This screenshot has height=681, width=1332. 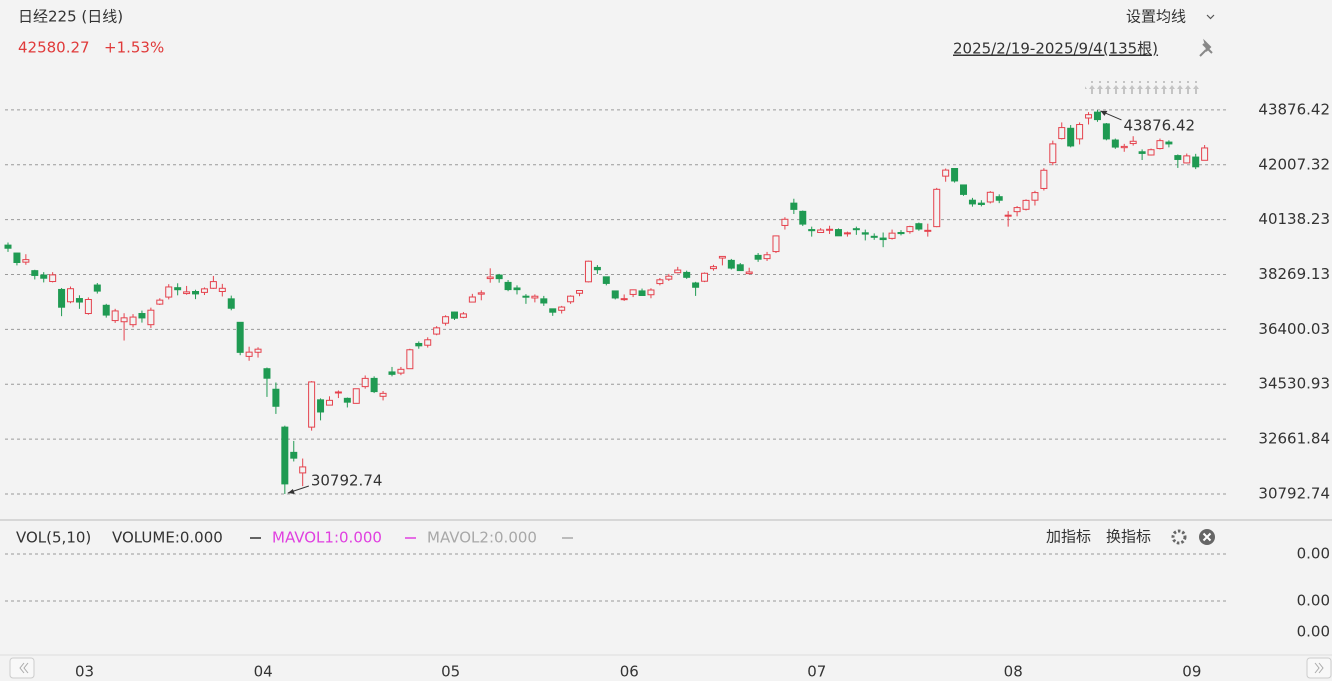 What do you see at coordinates (1068, 537) in the screenshot?
I see `add-indicator: 加指标` at bounding box center [1068, 537].